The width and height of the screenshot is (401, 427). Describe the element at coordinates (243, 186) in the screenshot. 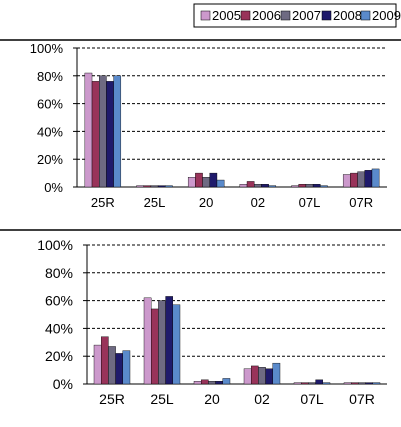

I see `bar-top-02-2005` at that location.